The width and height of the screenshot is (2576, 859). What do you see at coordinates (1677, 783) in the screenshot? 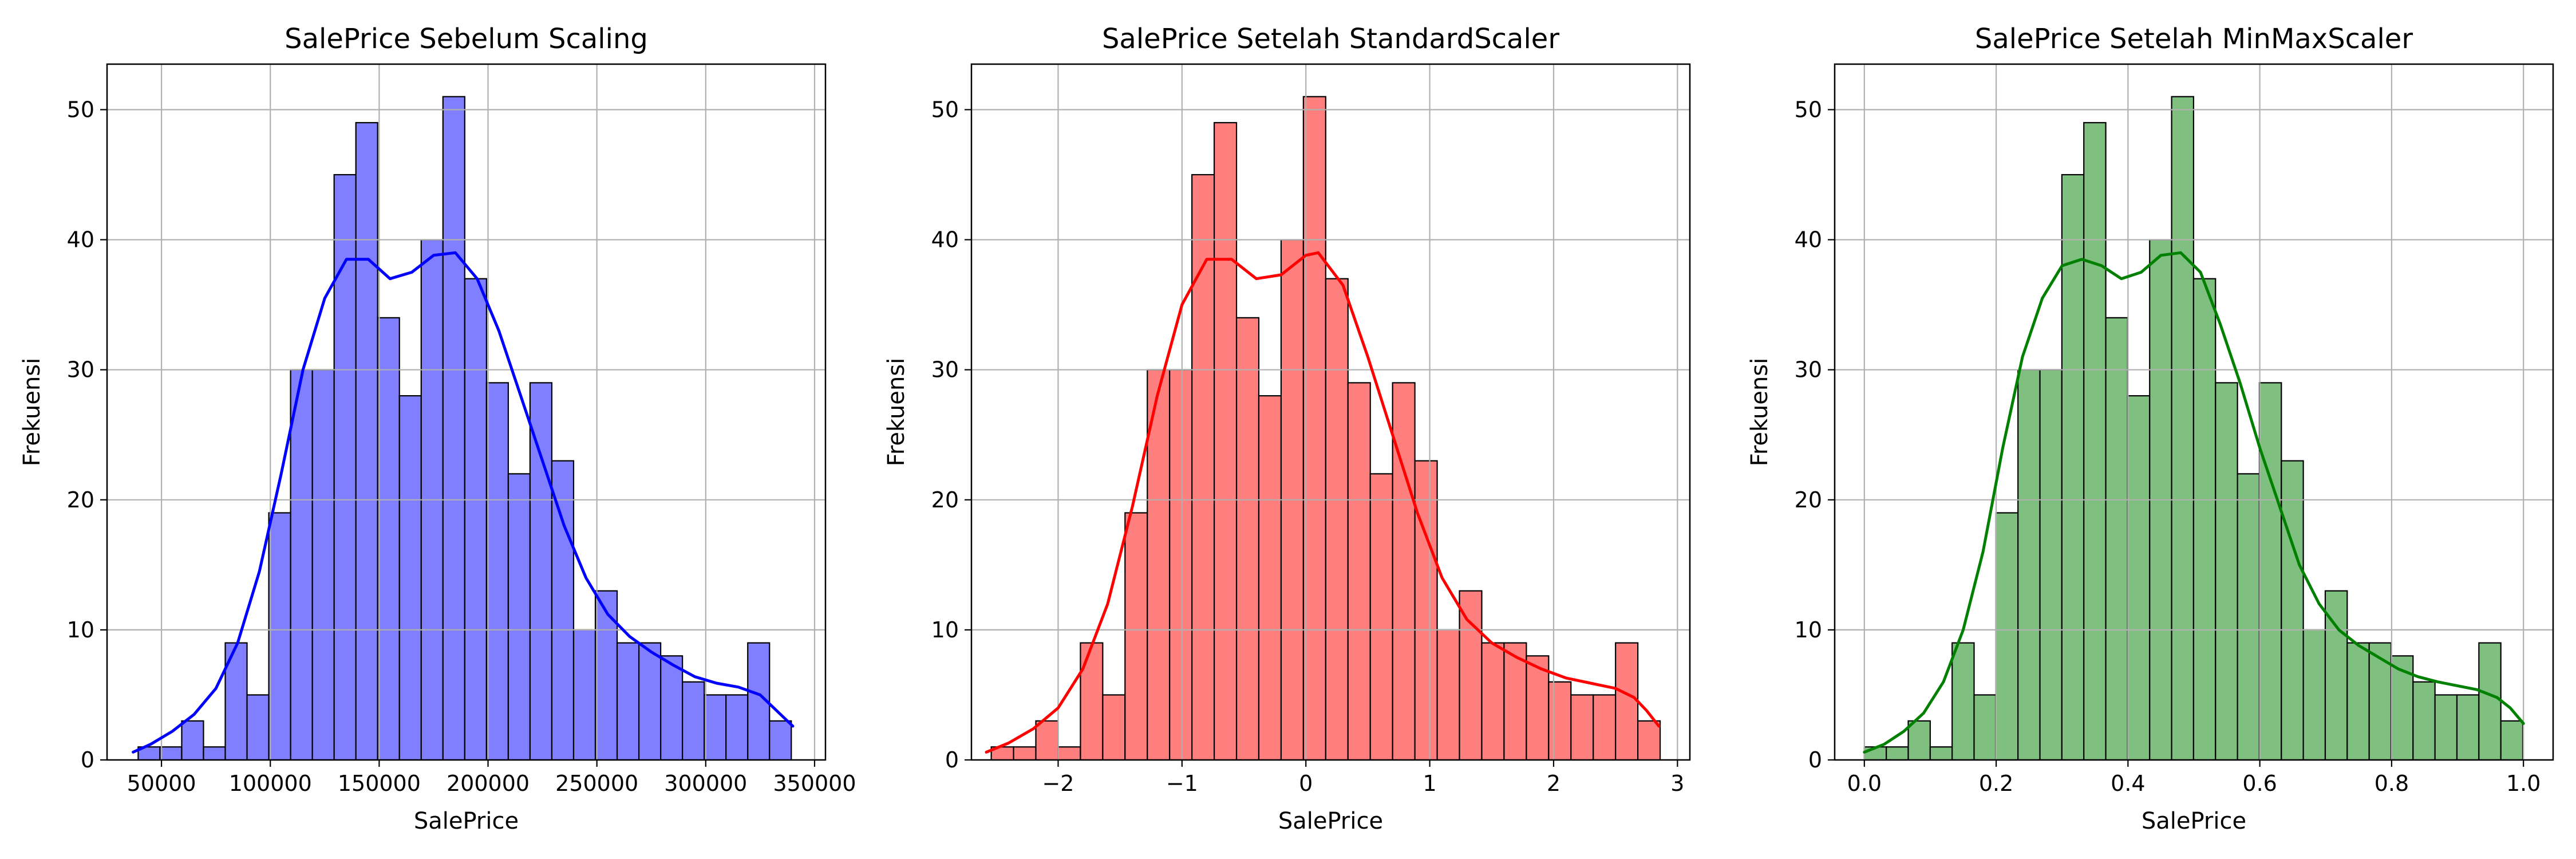
I see `x-tick-label: 3` at bounding box center [1677, 783].